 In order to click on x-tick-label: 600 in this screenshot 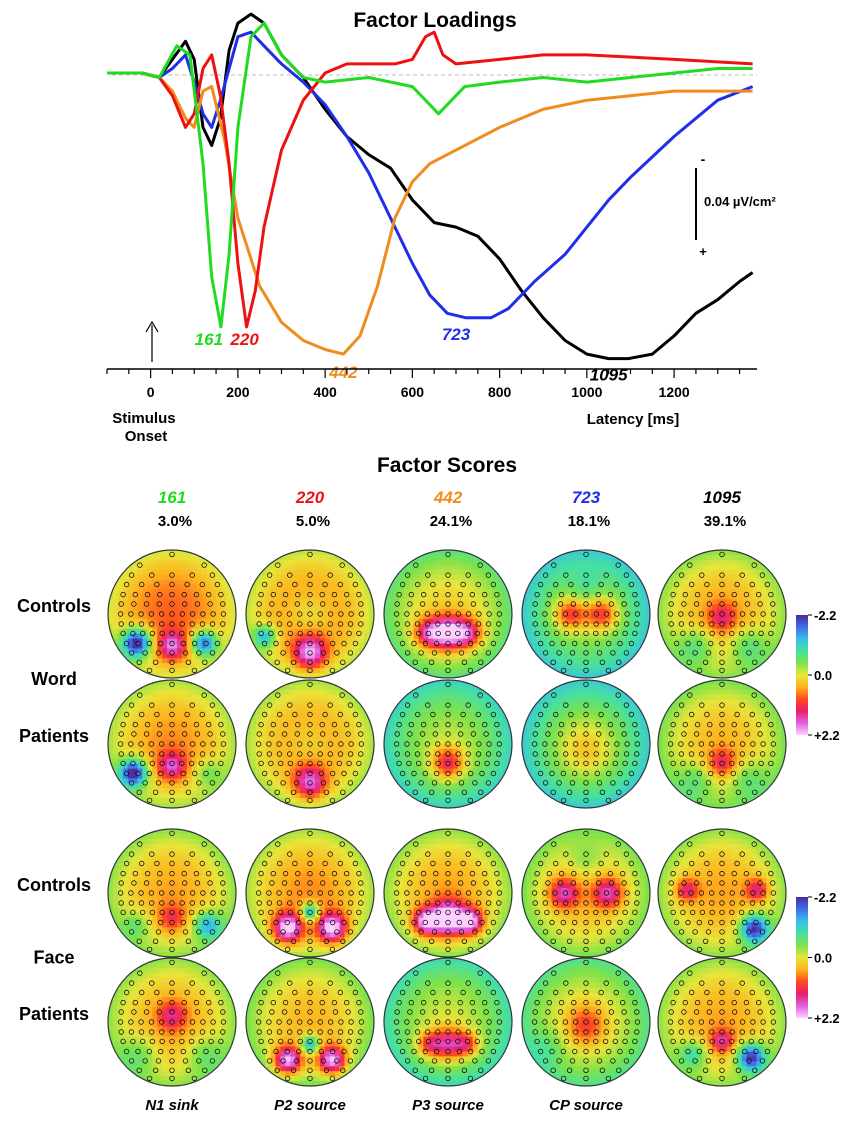, I will do `click(413, 392)`.